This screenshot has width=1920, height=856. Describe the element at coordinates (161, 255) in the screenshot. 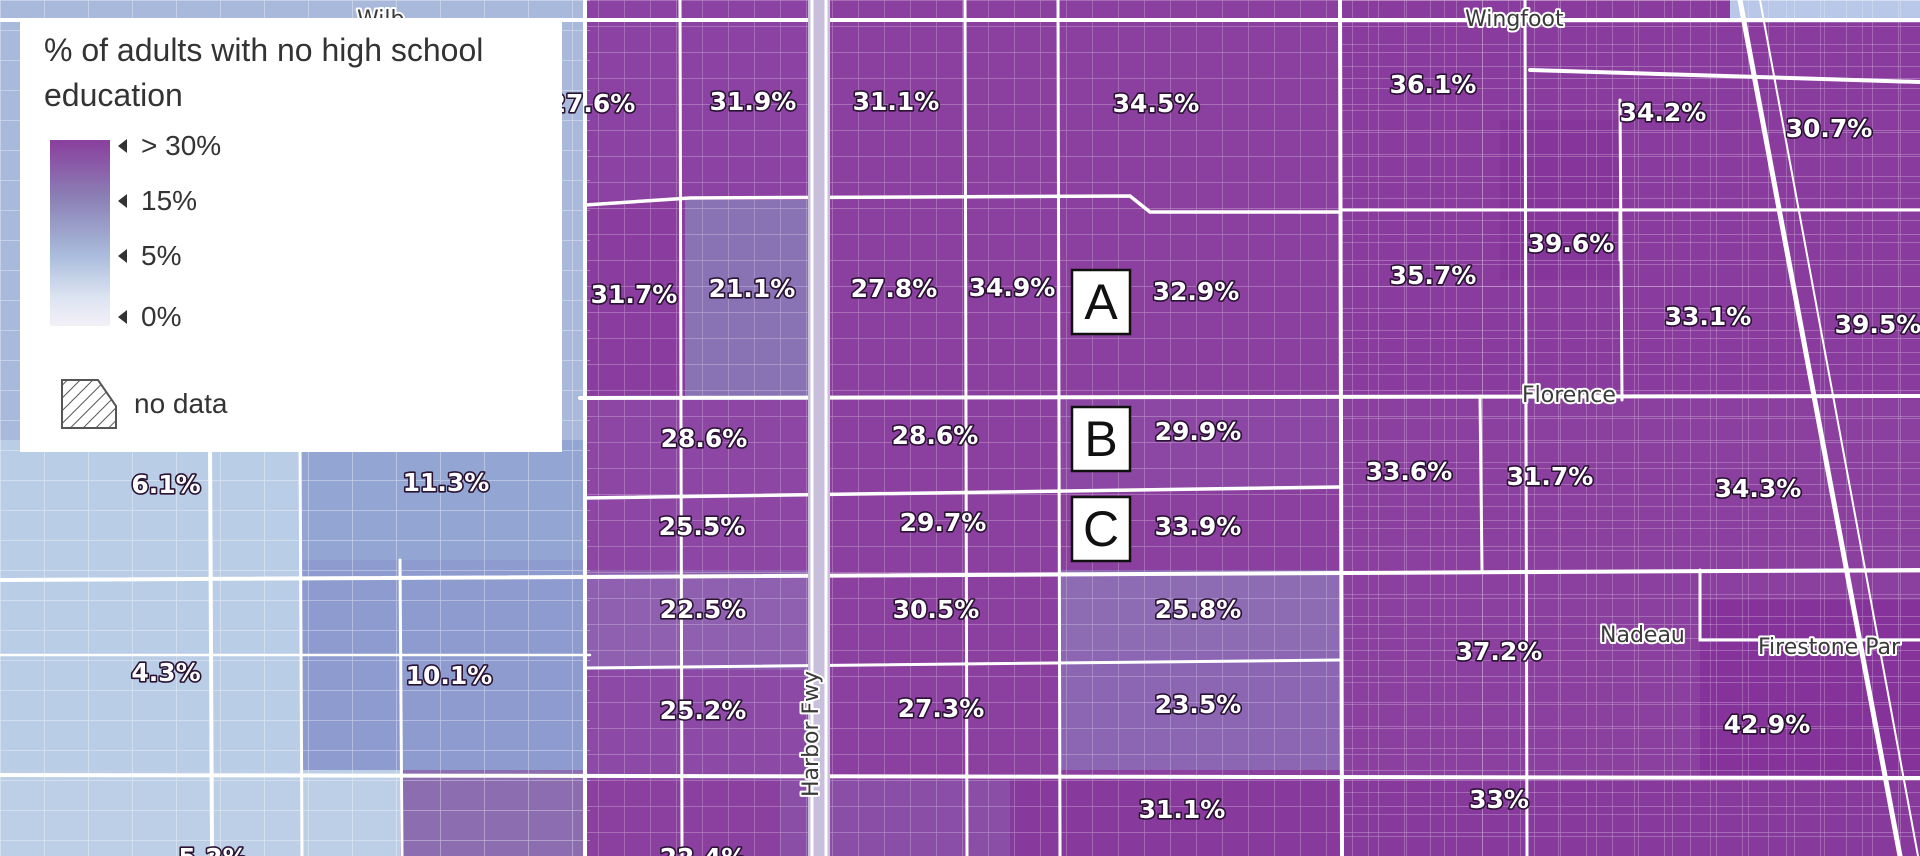

I see `legend-break-label: 5%` at that location.